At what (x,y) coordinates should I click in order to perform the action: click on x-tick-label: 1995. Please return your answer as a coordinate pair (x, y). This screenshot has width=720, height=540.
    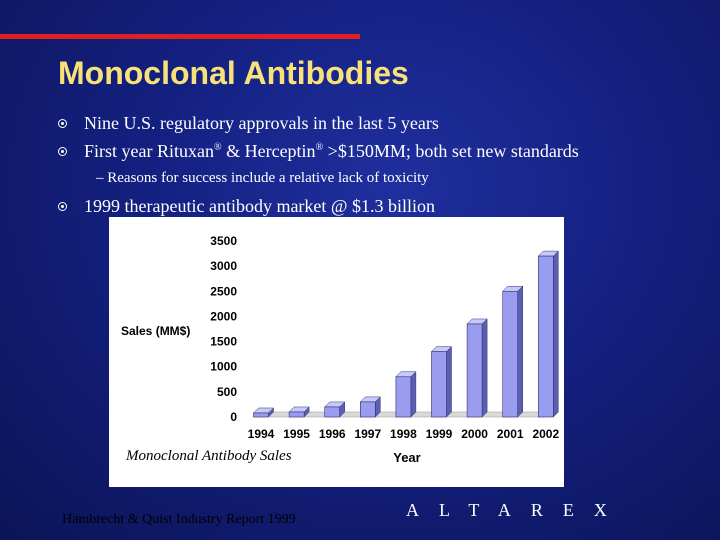
    Looking at the image, I should click on (296, 434).